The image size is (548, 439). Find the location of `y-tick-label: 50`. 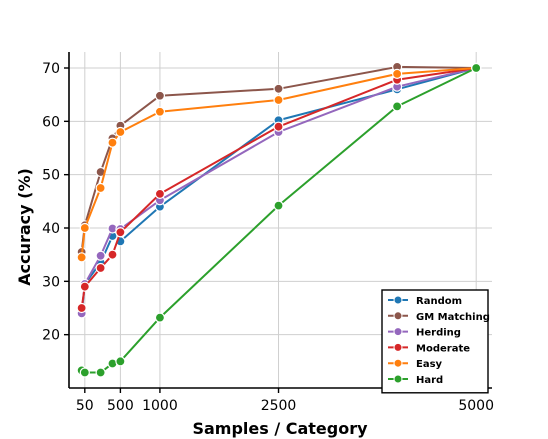

y-tick-label: 50 is located at coordinates (51, 176).